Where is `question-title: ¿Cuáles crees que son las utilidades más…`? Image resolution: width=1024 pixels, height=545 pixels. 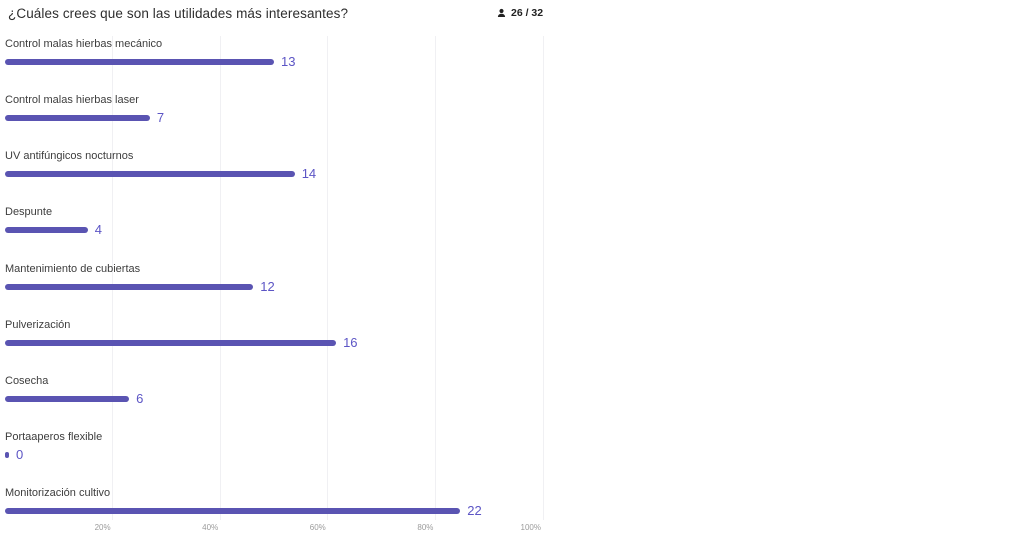 question-title: ¿Cuáles crees que son las utilidades más… is located at coordinates (178, 13).